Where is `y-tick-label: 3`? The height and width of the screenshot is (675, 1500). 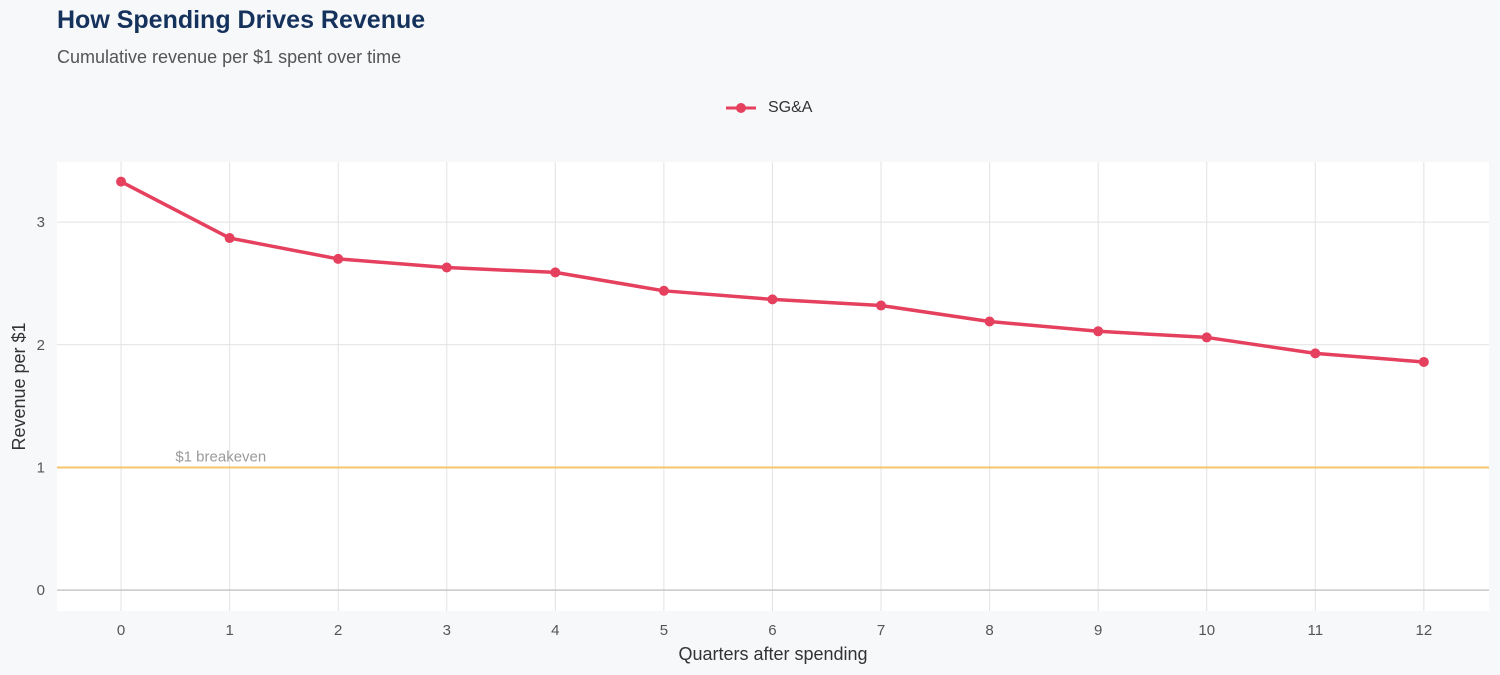
y-tick-label: 3 is located at coordinates (41, 222).